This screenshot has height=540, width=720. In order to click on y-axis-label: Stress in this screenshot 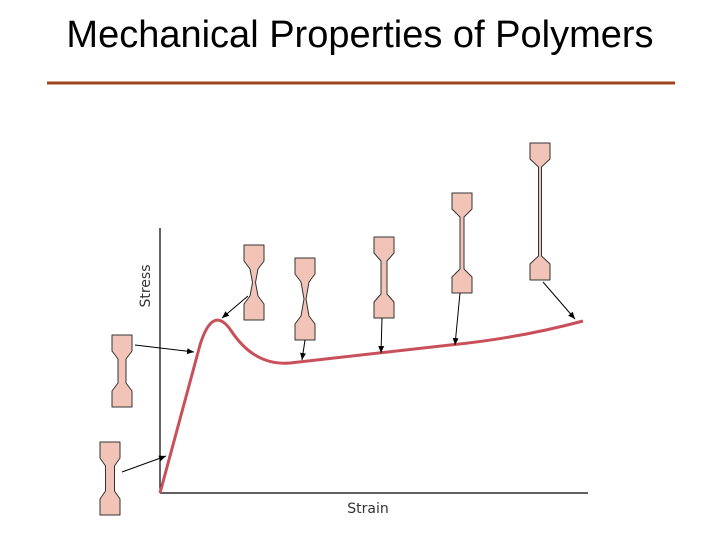, I will do `click(146, 285)`.